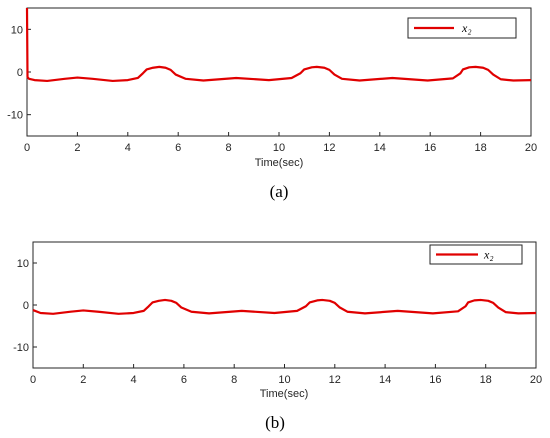 The image size is (550, 438). I want to click on panel-caption: (b), so click(275, 422).